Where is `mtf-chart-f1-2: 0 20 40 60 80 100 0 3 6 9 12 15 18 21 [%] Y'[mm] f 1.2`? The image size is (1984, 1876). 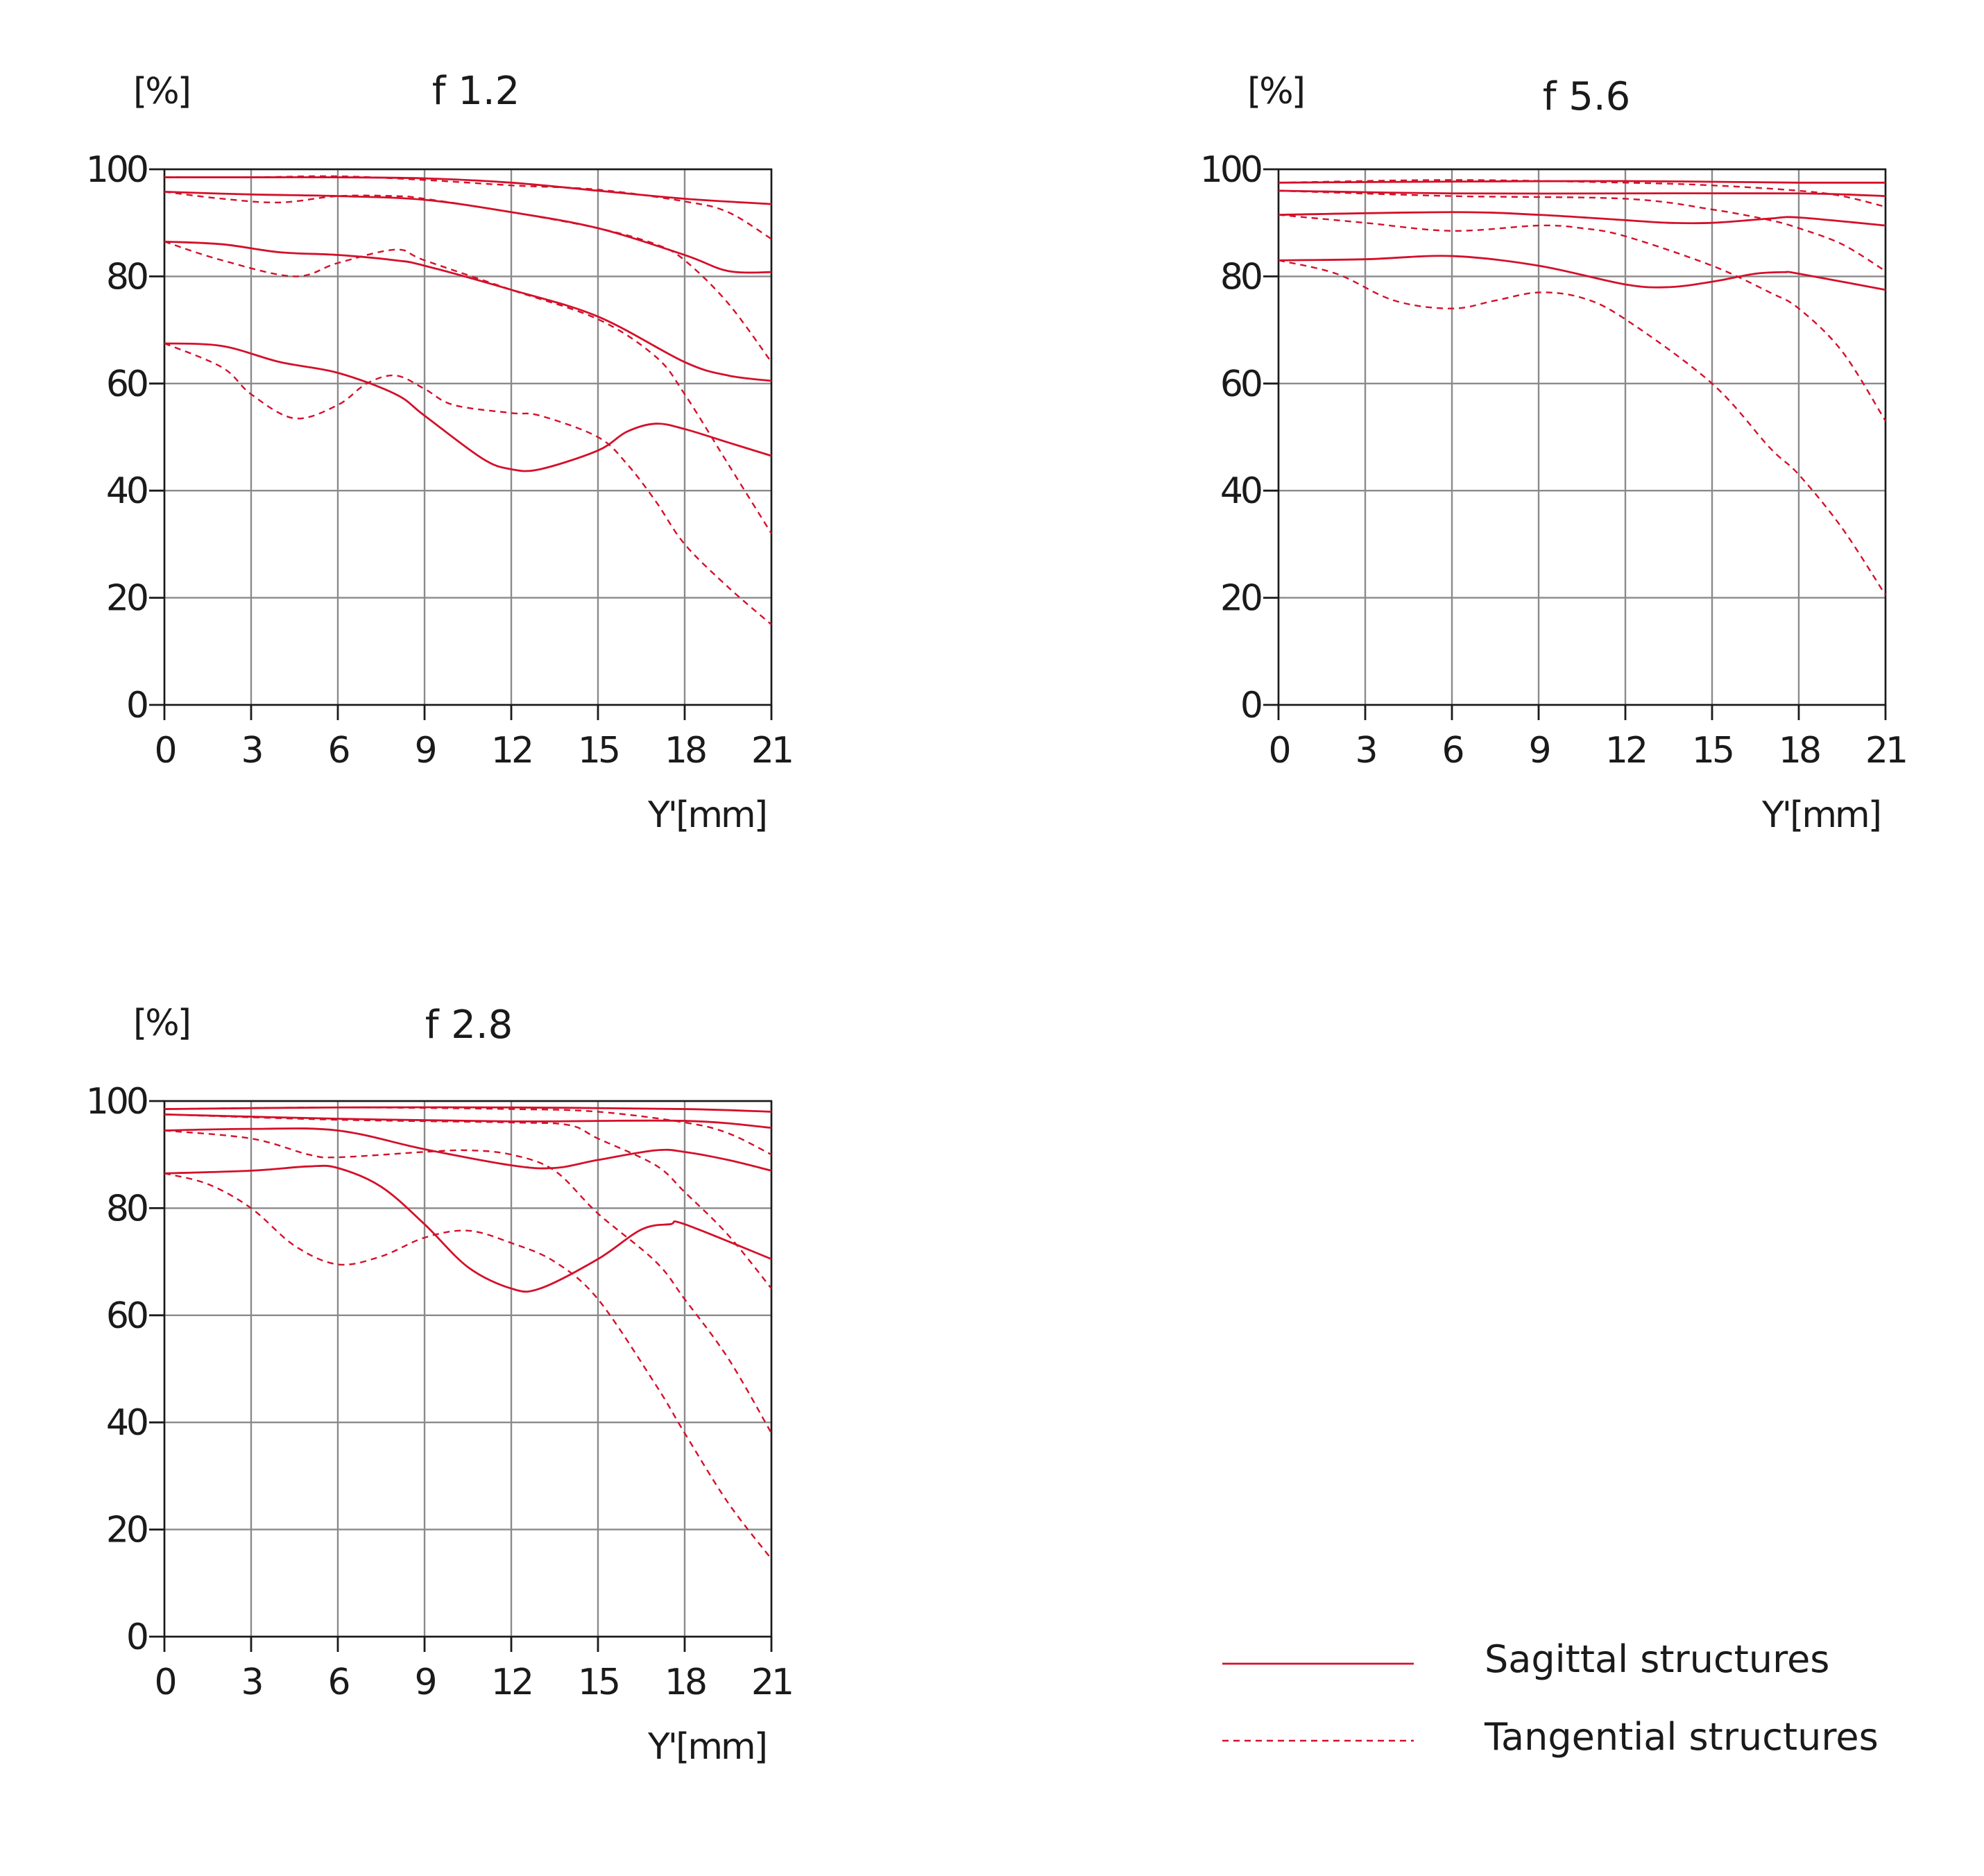
mtf-chart-f1-2: 0 20 40 60 80 100 0 3 6 9 12 15 18 21 [%] Y'[mm] f 1.2 is located at coordinates (440, 453).